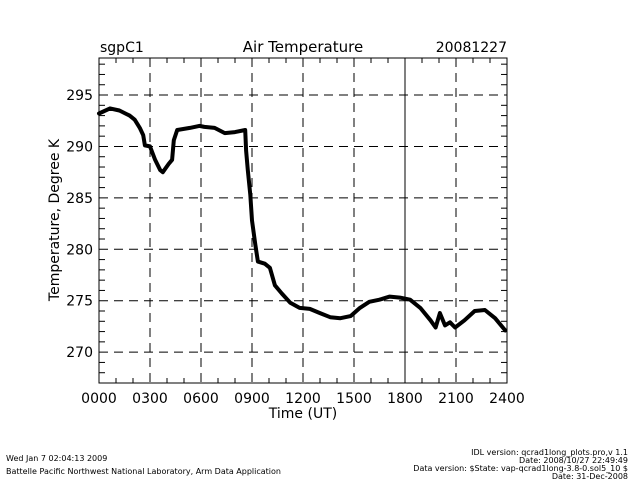  I want to click on site-label: sgpC1, so click(122, 48).